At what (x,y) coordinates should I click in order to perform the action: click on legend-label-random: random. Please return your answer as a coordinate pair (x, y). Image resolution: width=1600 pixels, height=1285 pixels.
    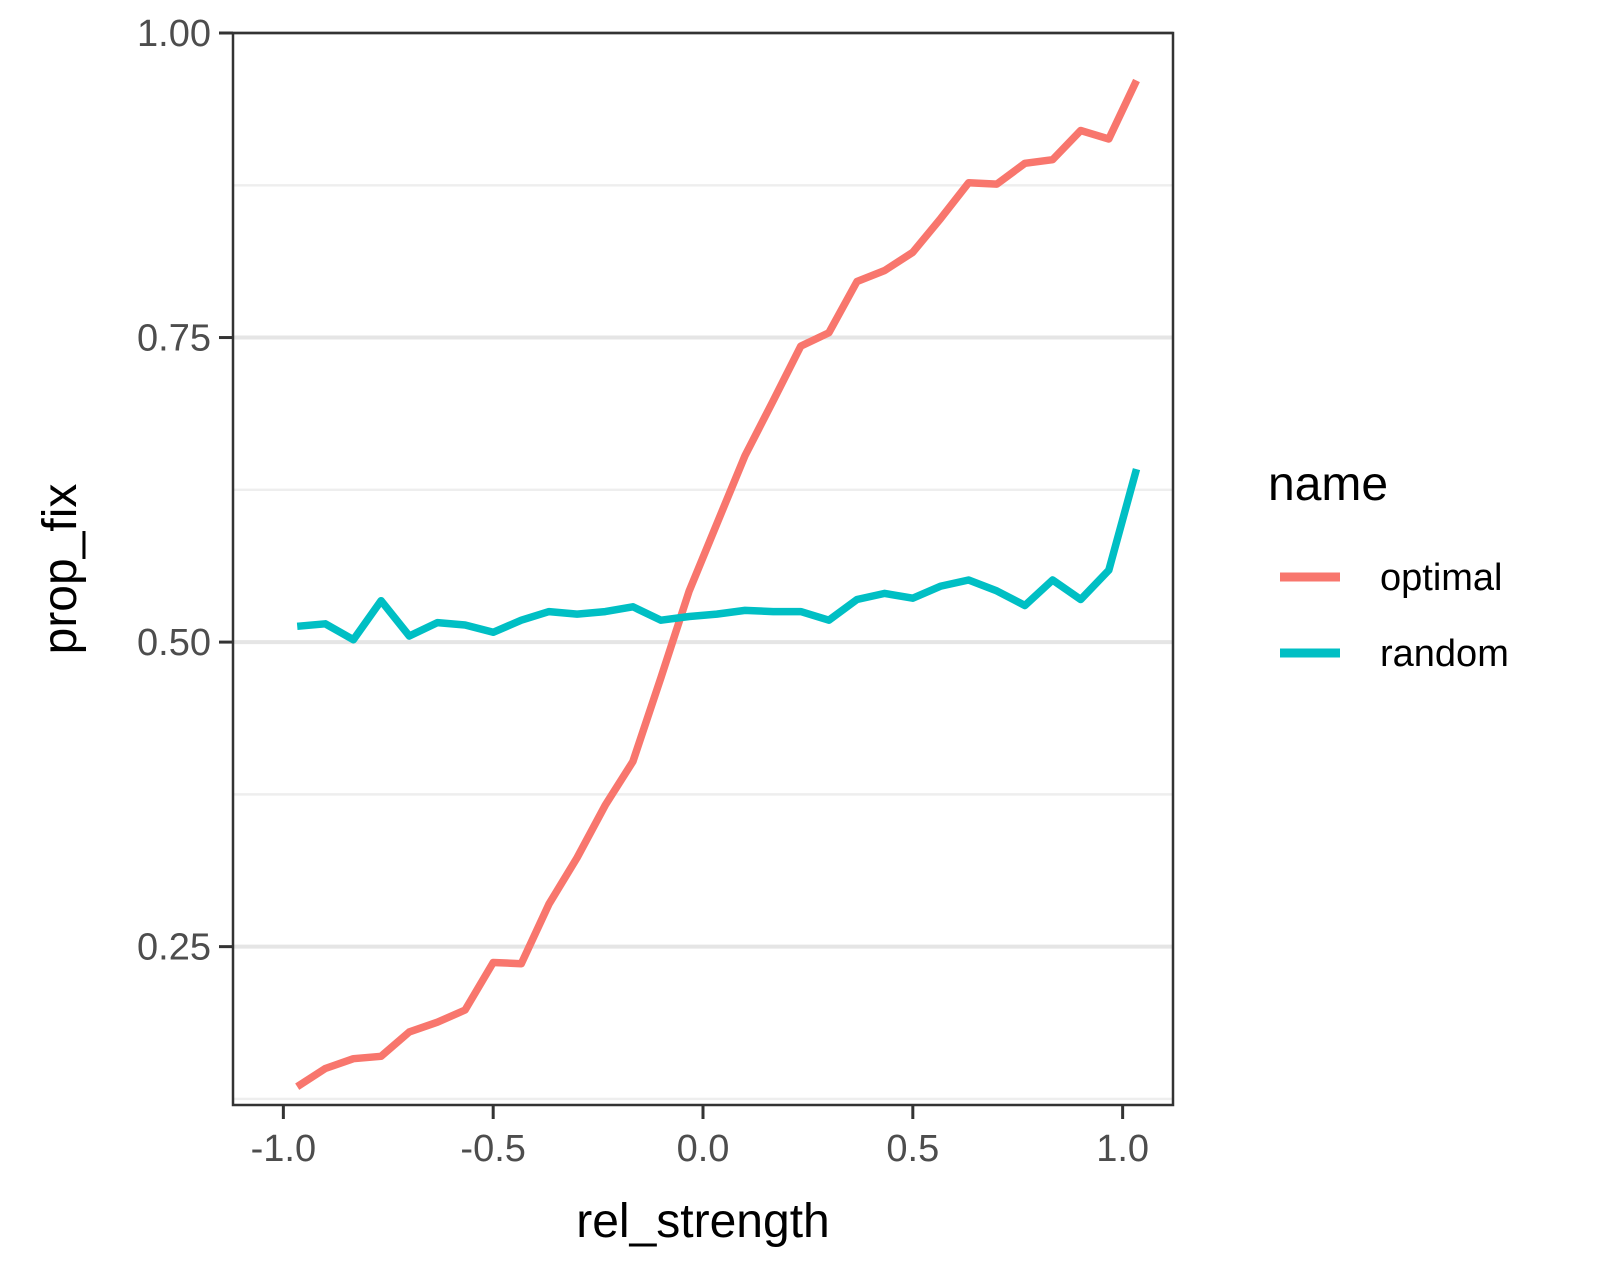
    Looking at the image, I should click on (1444, 654).